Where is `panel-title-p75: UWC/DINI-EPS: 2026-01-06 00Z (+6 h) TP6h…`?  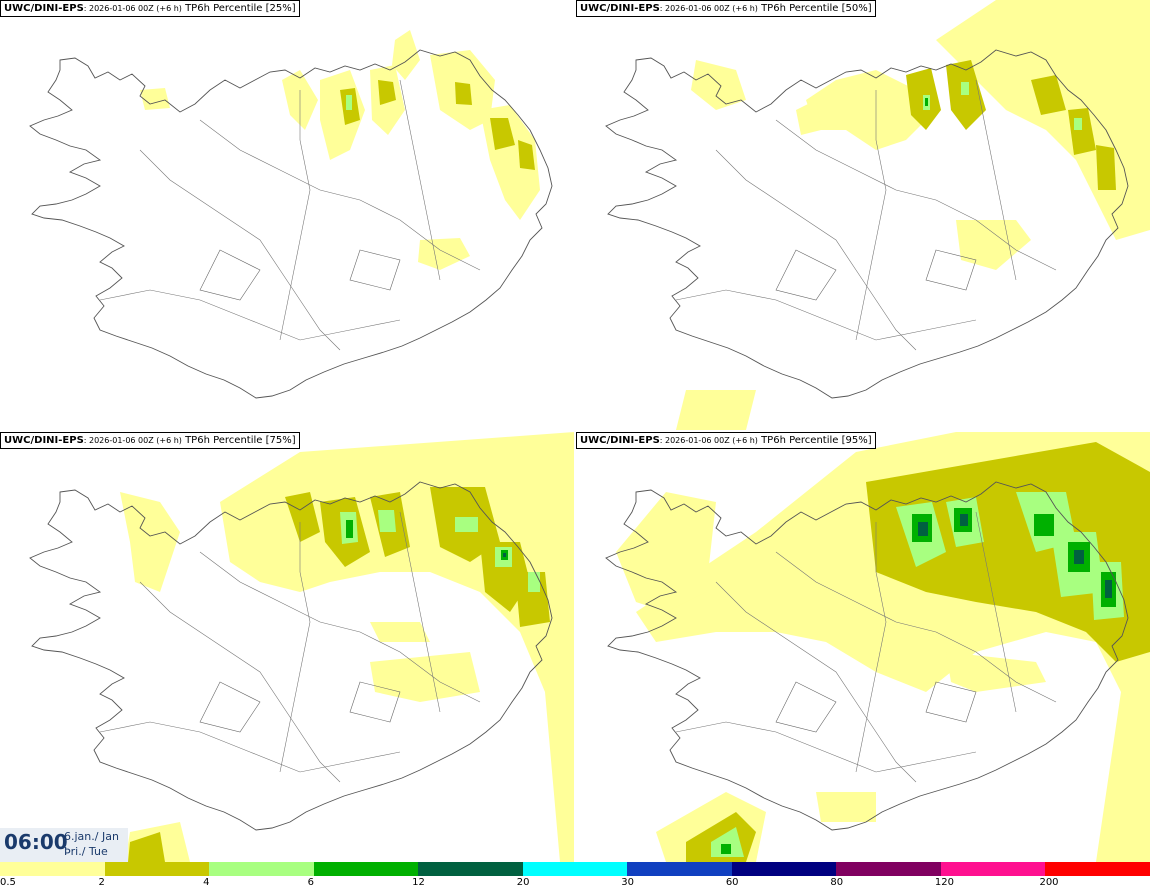
panel-title-p75: UWC/DINI-EPS: 2026-01-06 00Z (+6 h) TP6h… is located at coordinates (150, 440).